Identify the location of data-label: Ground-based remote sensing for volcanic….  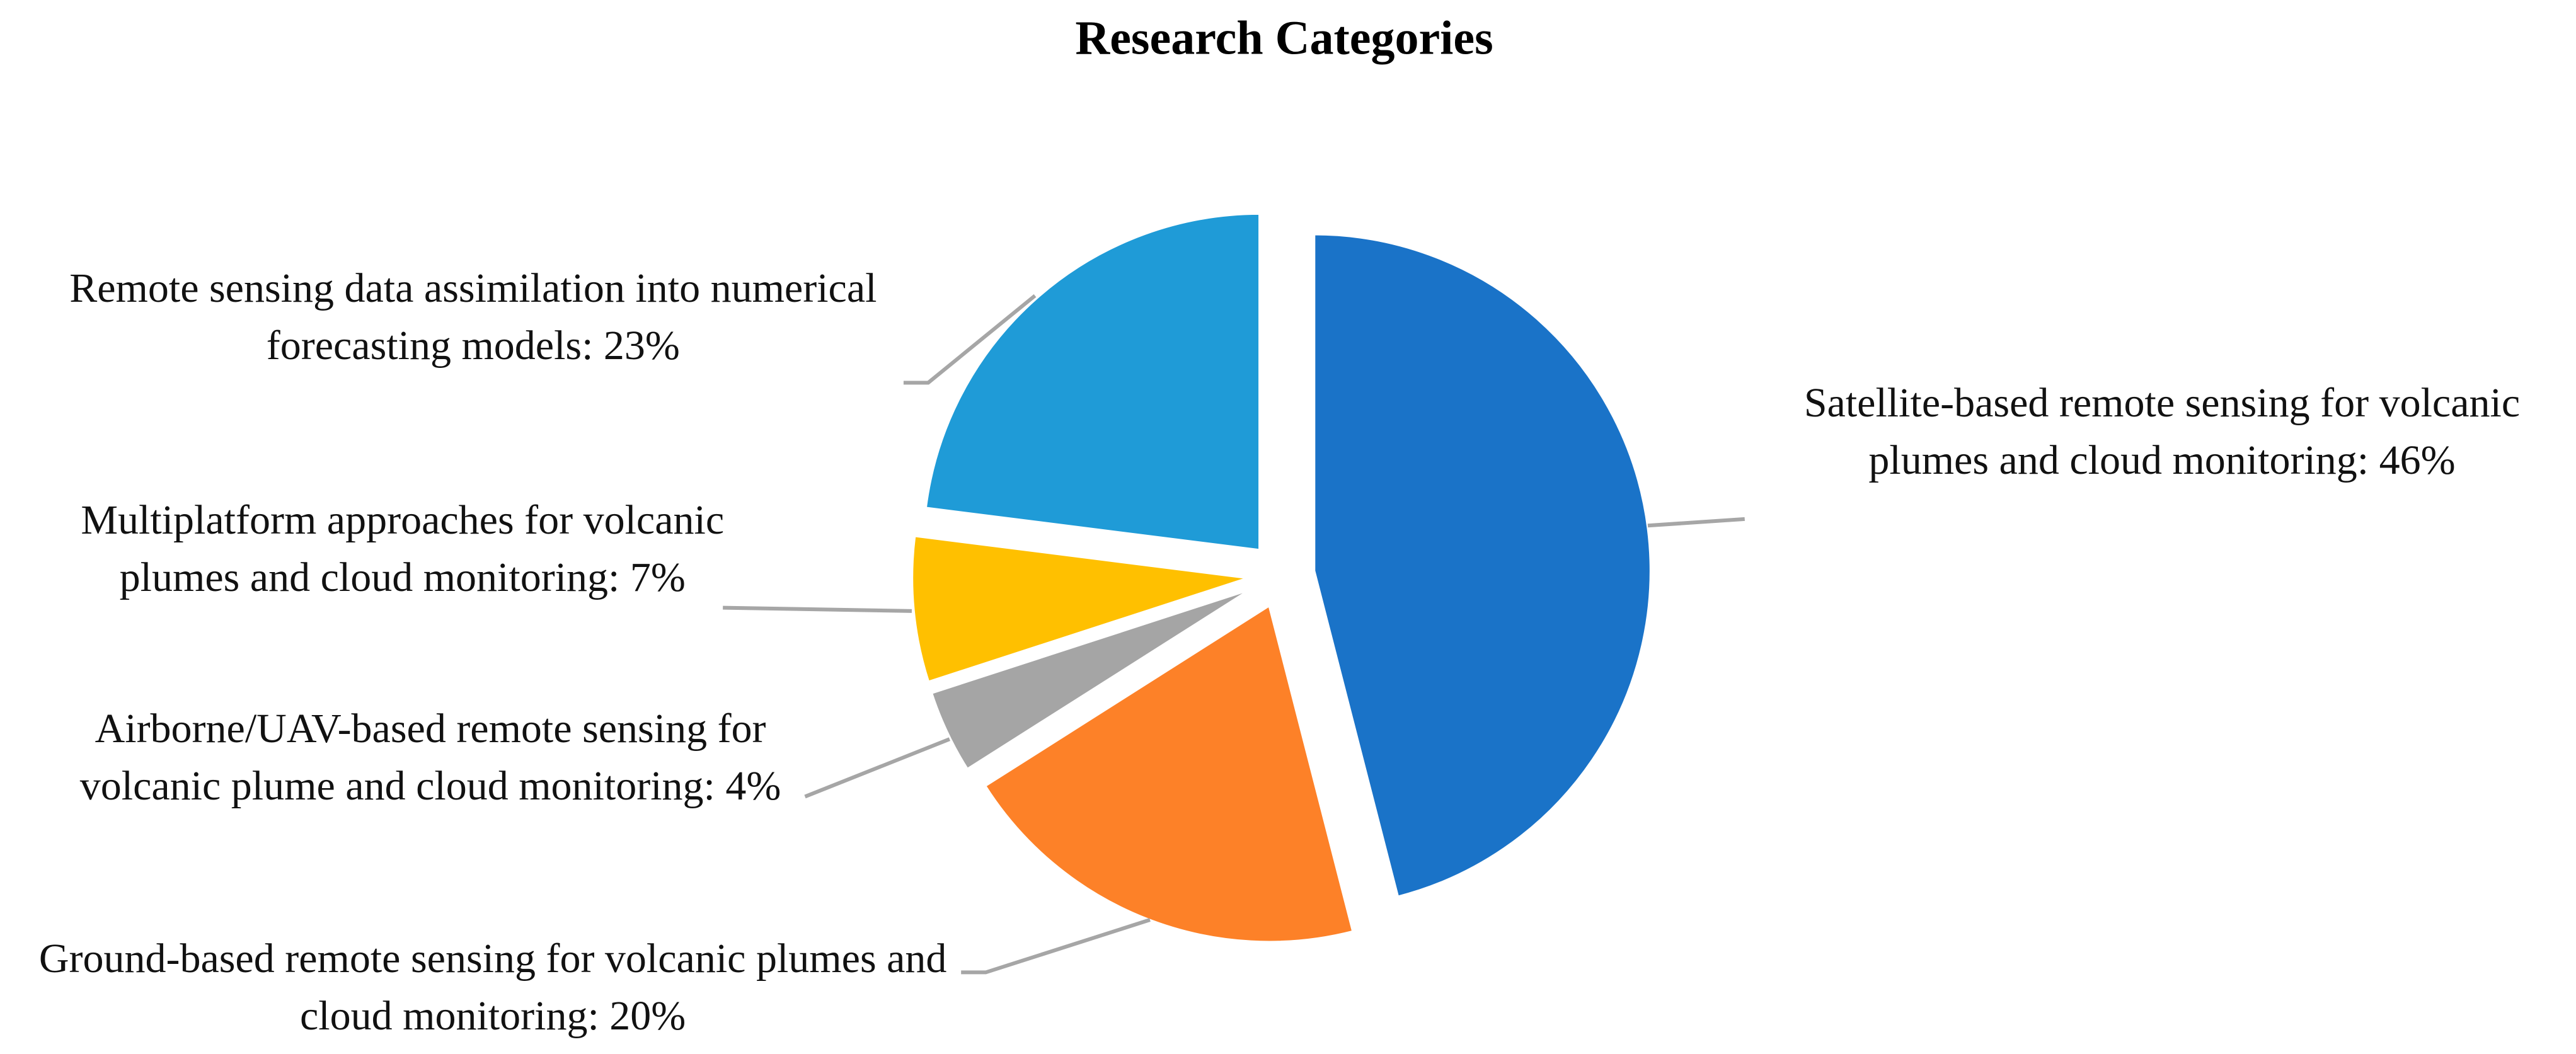
(492, 987).